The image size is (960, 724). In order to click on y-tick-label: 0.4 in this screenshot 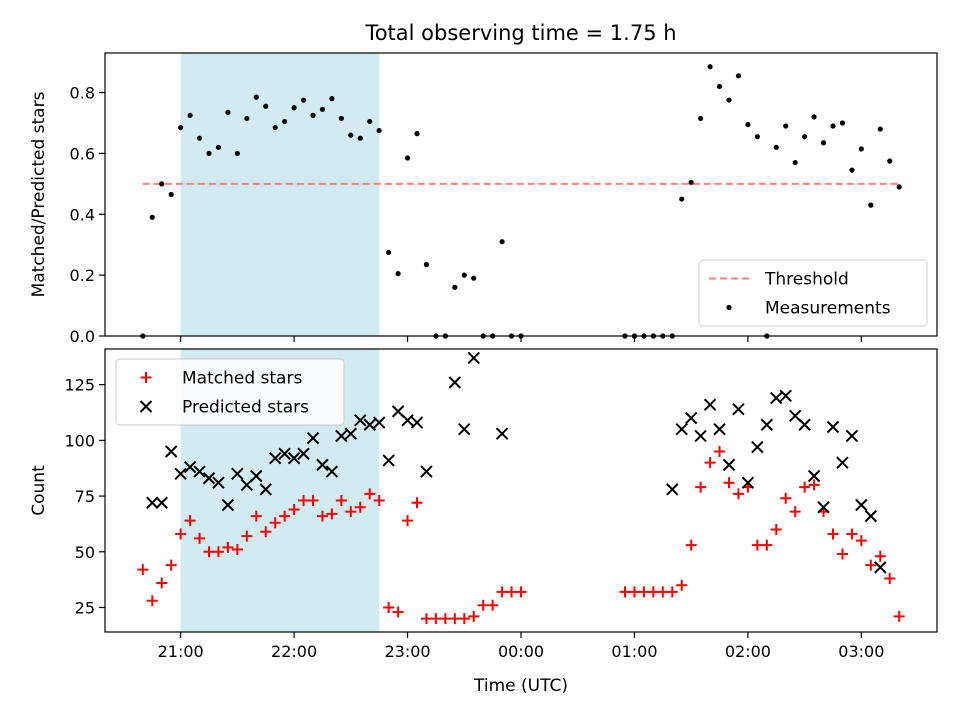, I will do `click(82, 214)`.